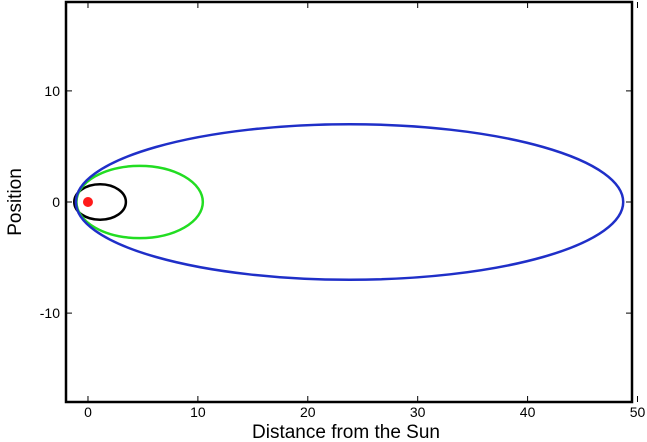 Image resolution: width=647 pixels, height=442 pixels. Describe the element at coordinates (88, 412) in the screenshot. I see `x-tick-label: 0` at that location.